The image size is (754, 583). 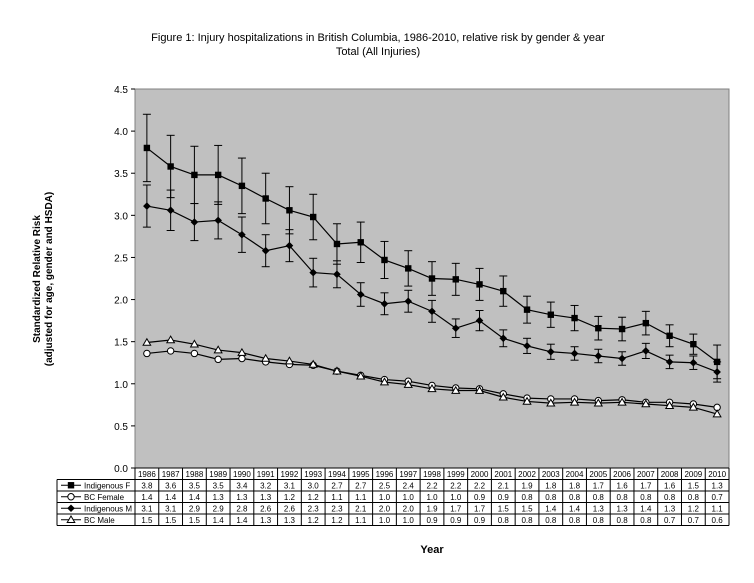 I want to click on data-label: 1.9, so click(x=527, y=485).